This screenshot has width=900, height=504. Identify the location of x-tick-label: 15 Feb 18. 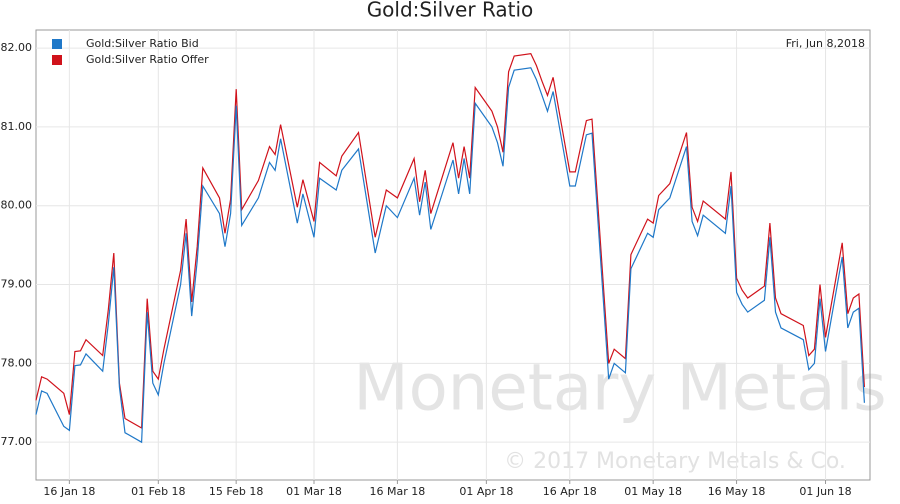
(236, 491).